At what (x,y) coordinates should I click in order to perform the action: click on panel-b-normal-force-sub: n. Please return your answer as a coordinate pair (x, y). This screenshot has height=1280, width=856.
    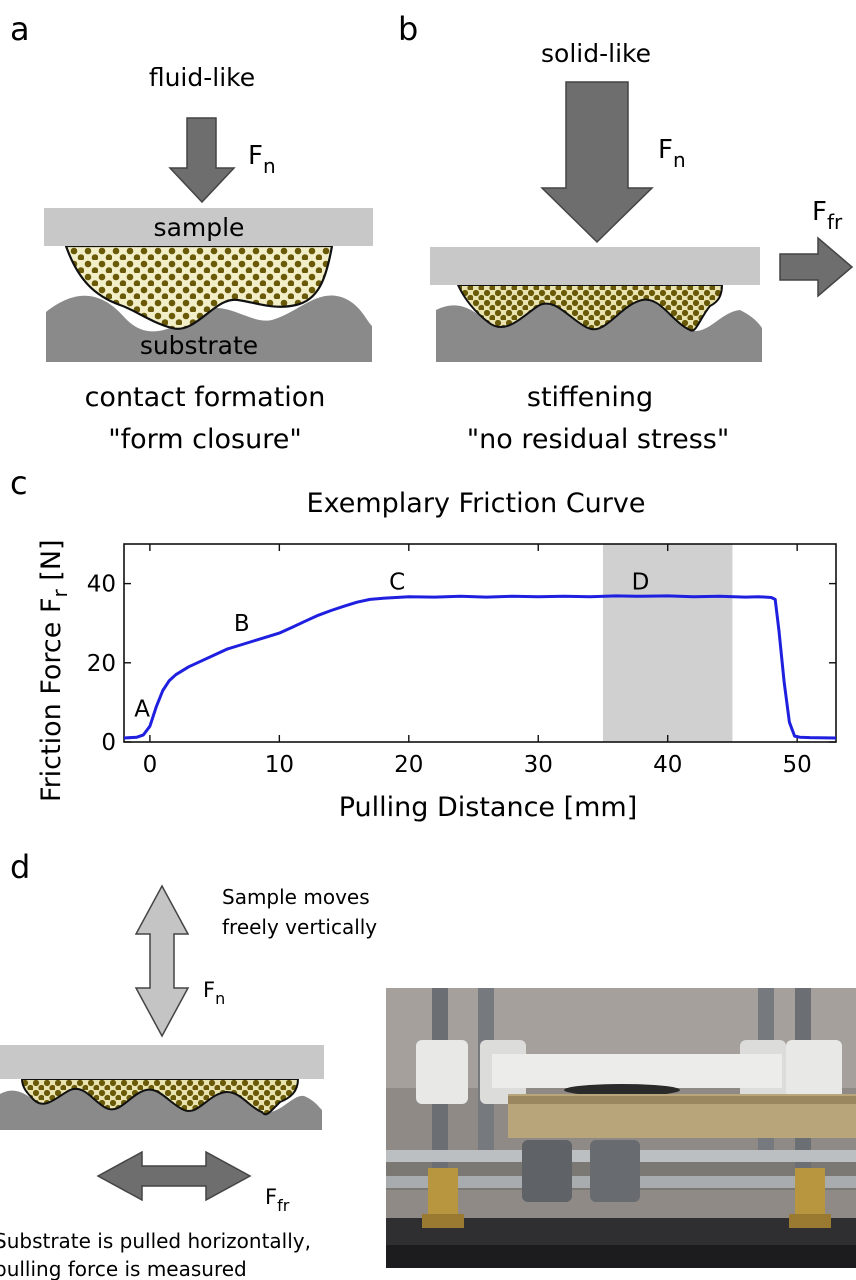
    Looking at the image, I should click on (679, 160).